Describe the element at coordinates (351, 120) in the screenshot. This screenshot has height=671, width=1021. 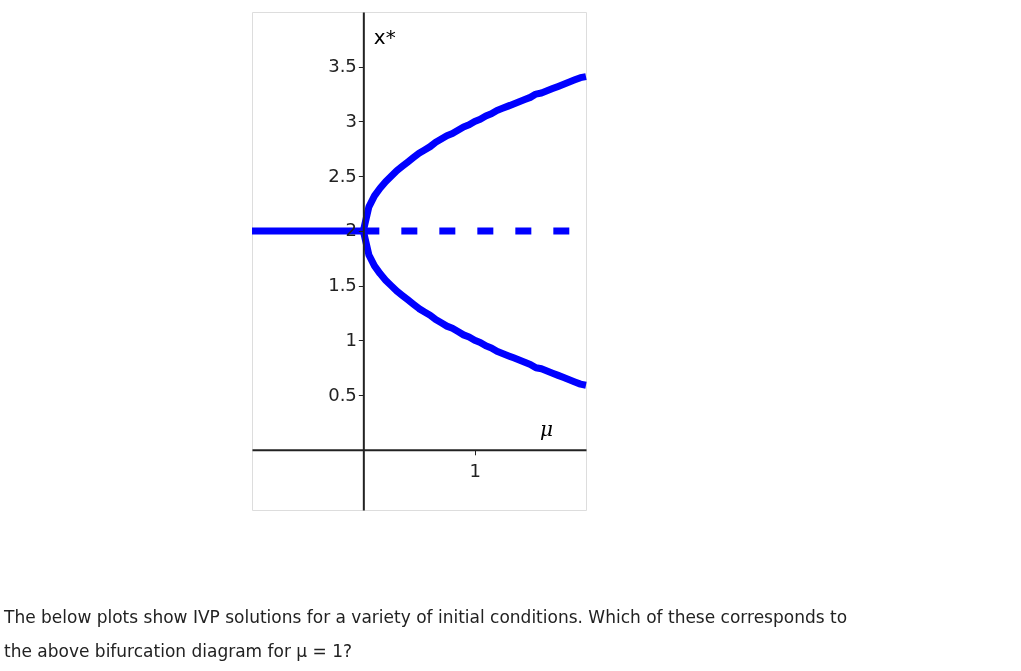
I see `y-tick-label: 3` at that location.